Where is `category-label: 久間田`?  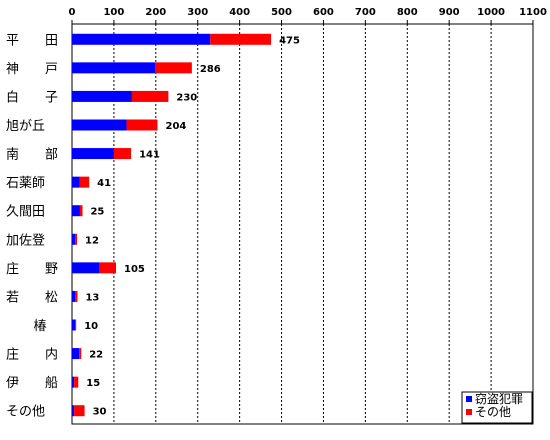
category-label: 久間田 is located at coordinates (25, 212).